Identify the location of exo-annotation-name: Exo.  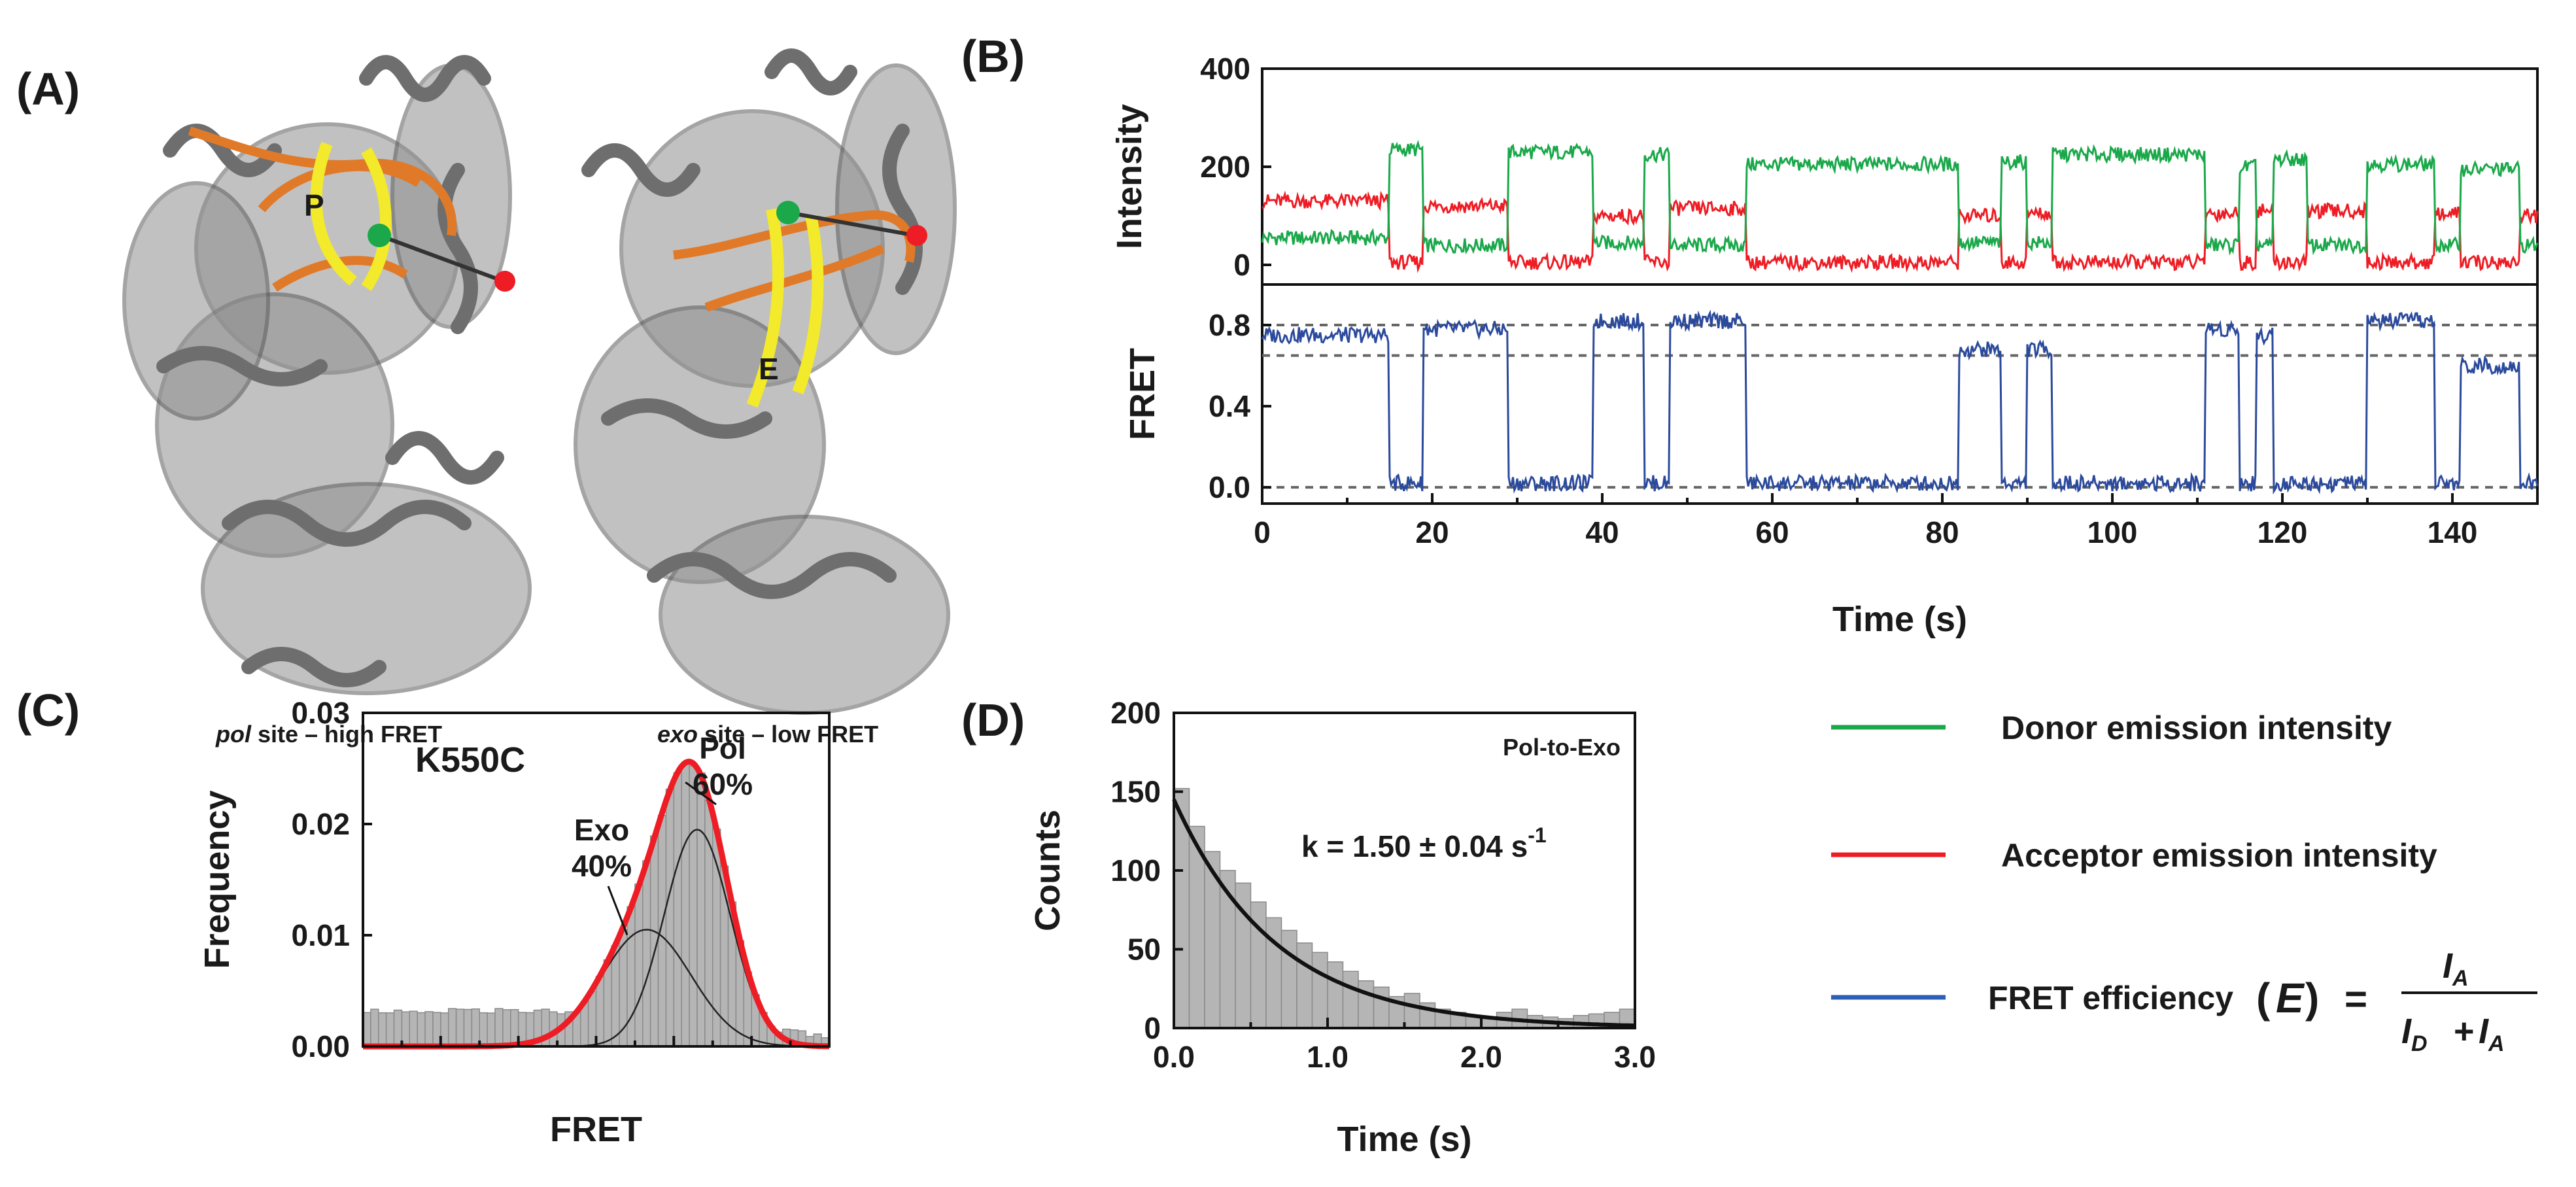
(601, 830).